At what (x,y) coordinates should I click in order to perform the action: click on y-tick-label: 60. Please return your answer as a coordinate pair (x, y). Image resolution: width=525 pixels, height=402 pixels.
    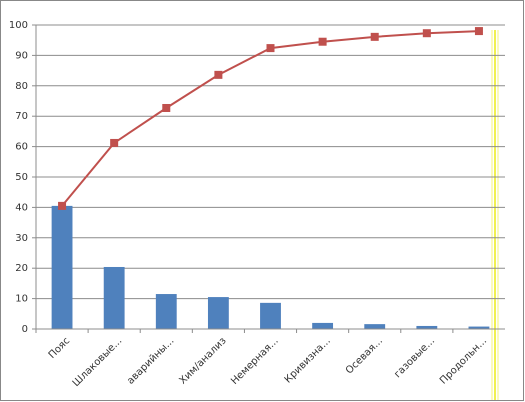
    Looking at the image, I should click on (21, 147).